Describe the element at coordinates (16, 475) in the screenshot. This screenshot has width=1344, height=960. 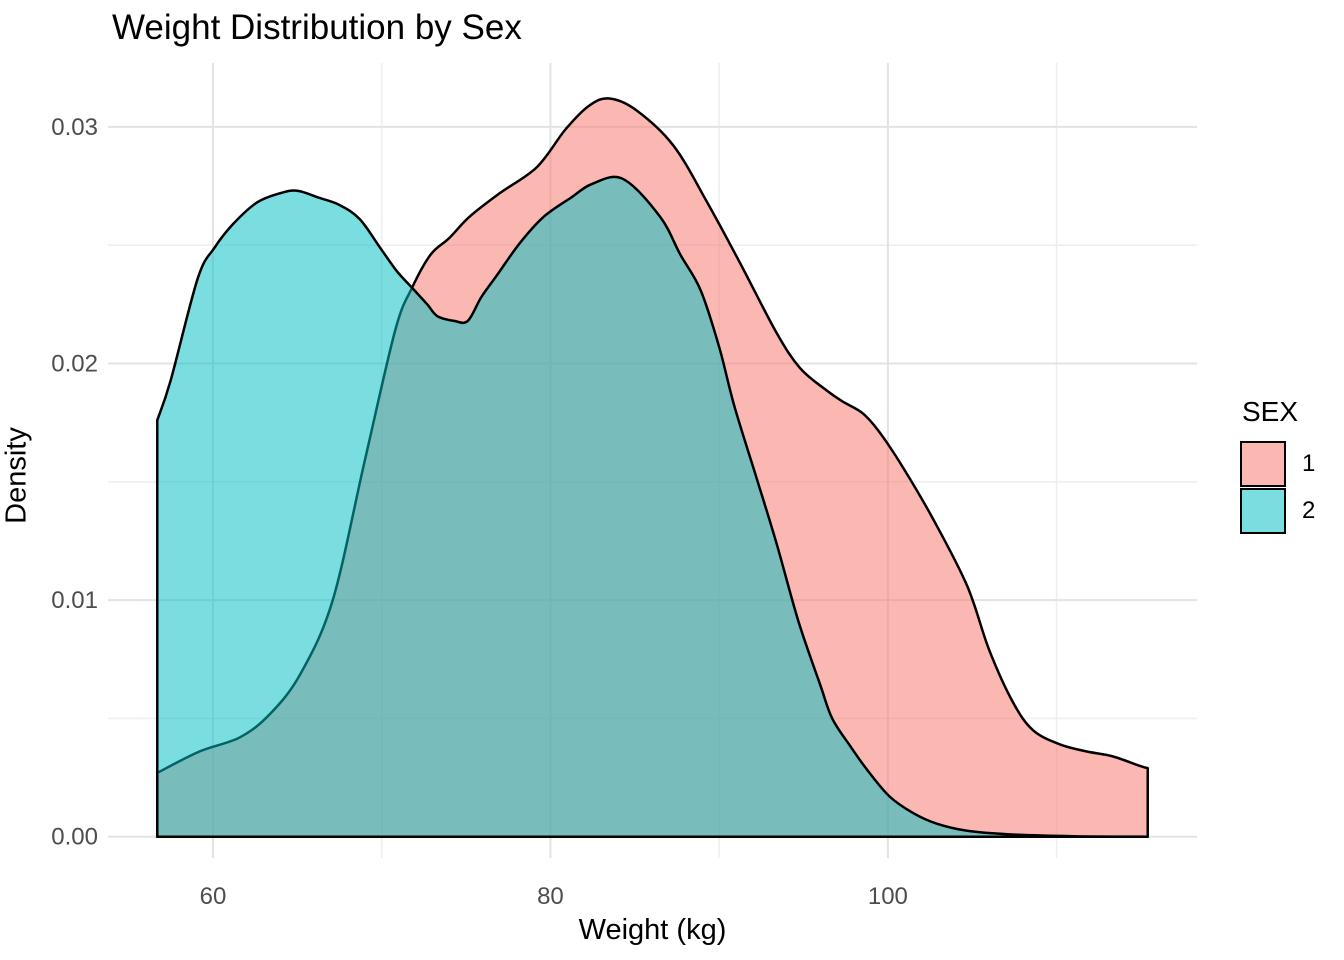
I see `y-axis-title: Density` at that location.